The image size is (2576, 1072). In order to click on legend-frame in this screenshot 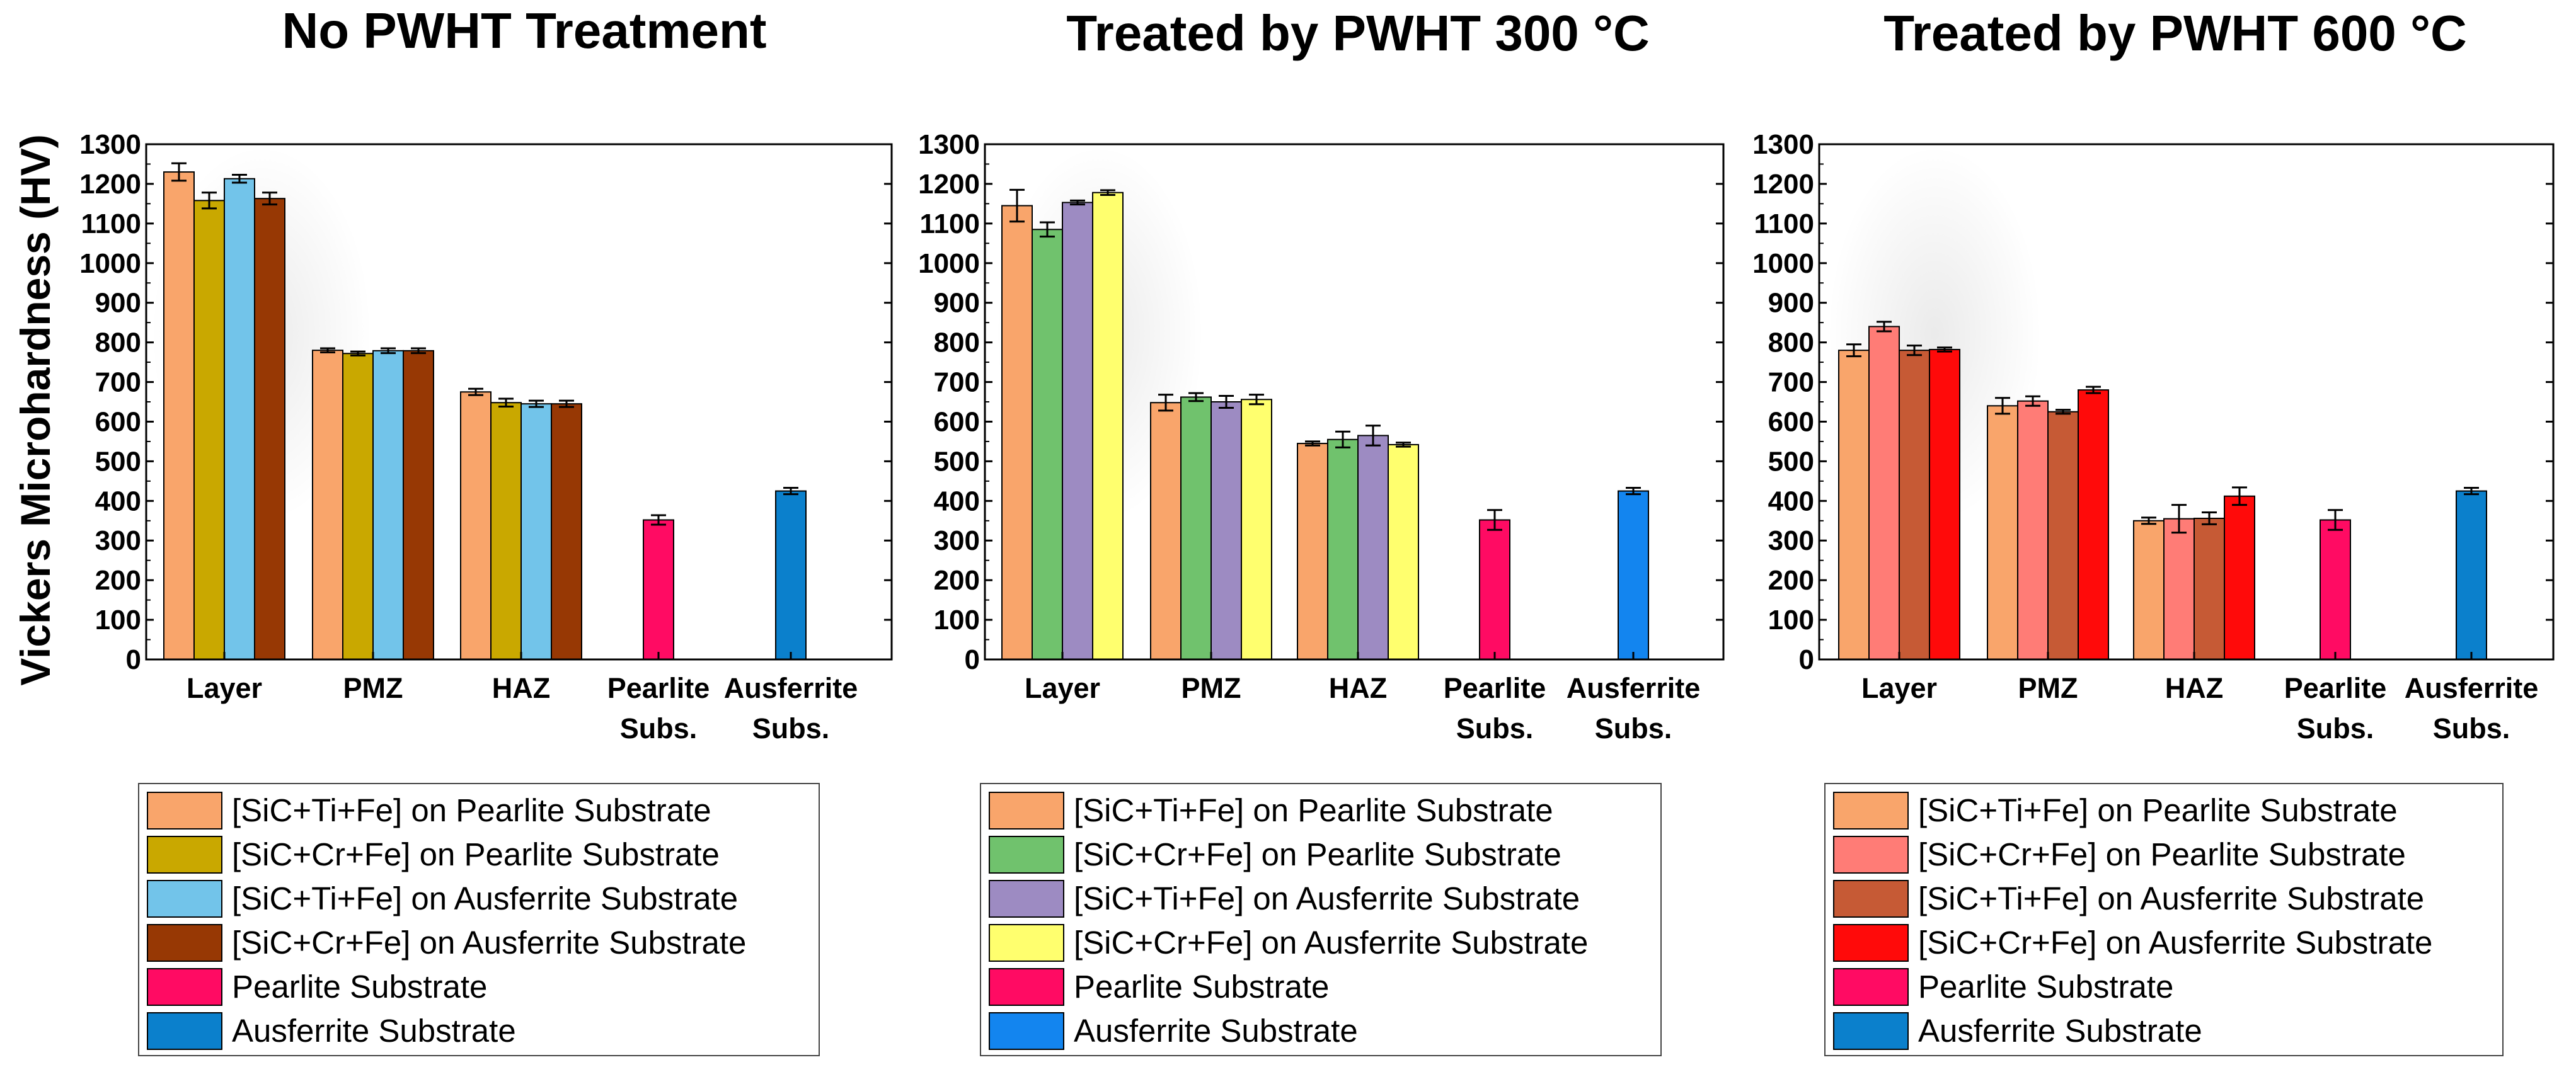, I will do `click(1321, 919)`.